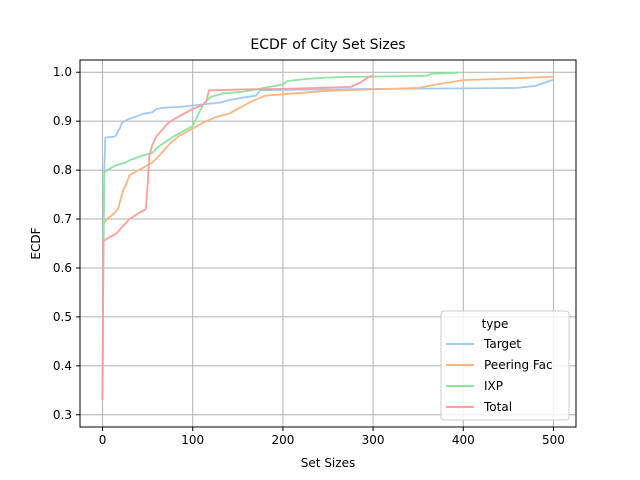 This screenshot has width=640, height=480. I want to click on y-tick-label: 0.5, so click(62, 317).